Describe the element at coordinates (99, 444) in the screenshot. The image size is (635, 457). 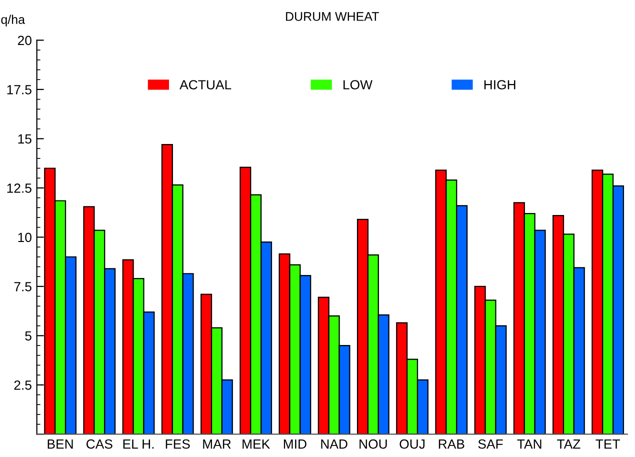
I see `x-tick-label: CAS` at that location.